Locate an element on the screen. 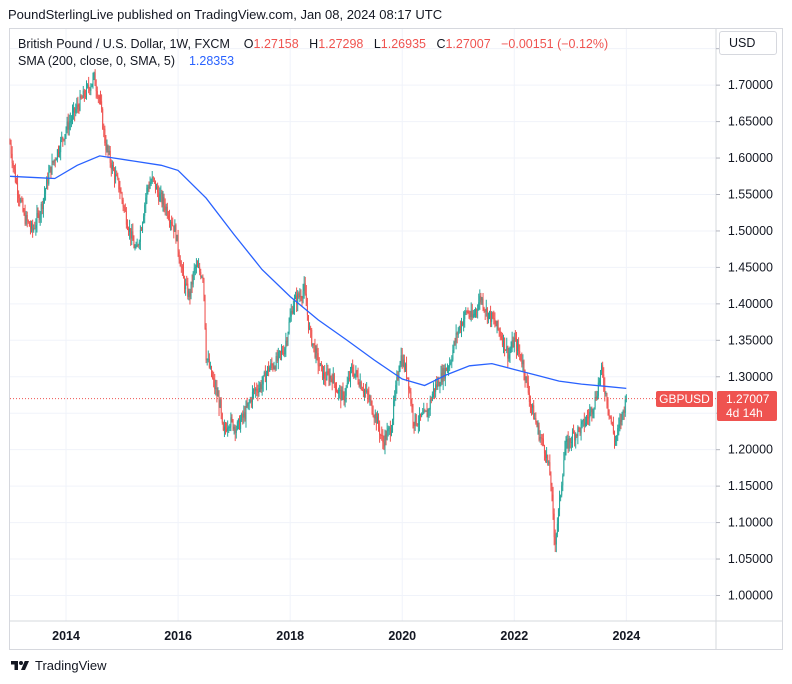 The image size is (792, 684). tradingview-branding: TradingView is located at coordinates (58, 665).